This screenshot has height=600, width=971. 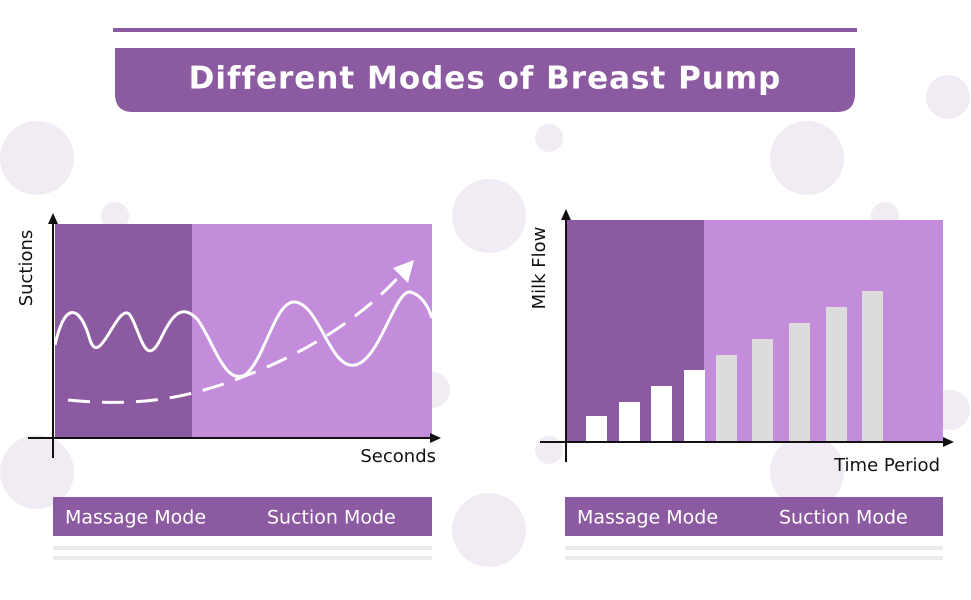 What do you see at coordinates (398, 456) in the screenshot?
I see `x-label: Seconds` at bounding box center [398, 456].